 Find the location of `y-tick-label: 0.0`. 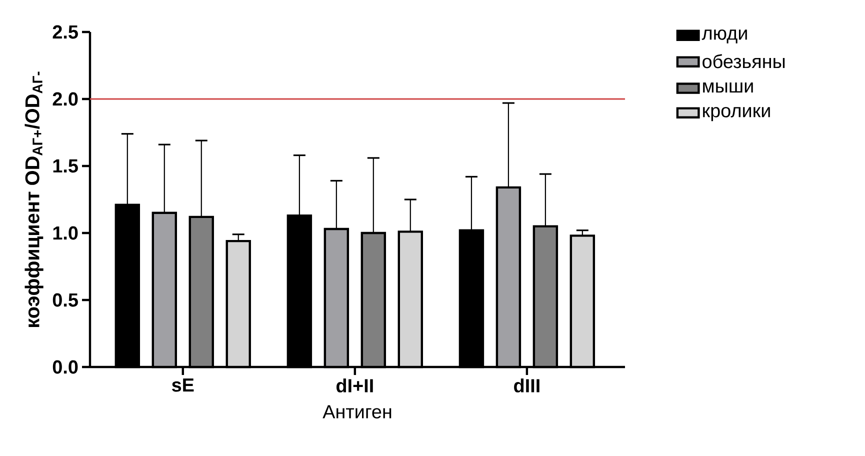

y-tick-label: 0.0 is located at coordinates (65, 367).